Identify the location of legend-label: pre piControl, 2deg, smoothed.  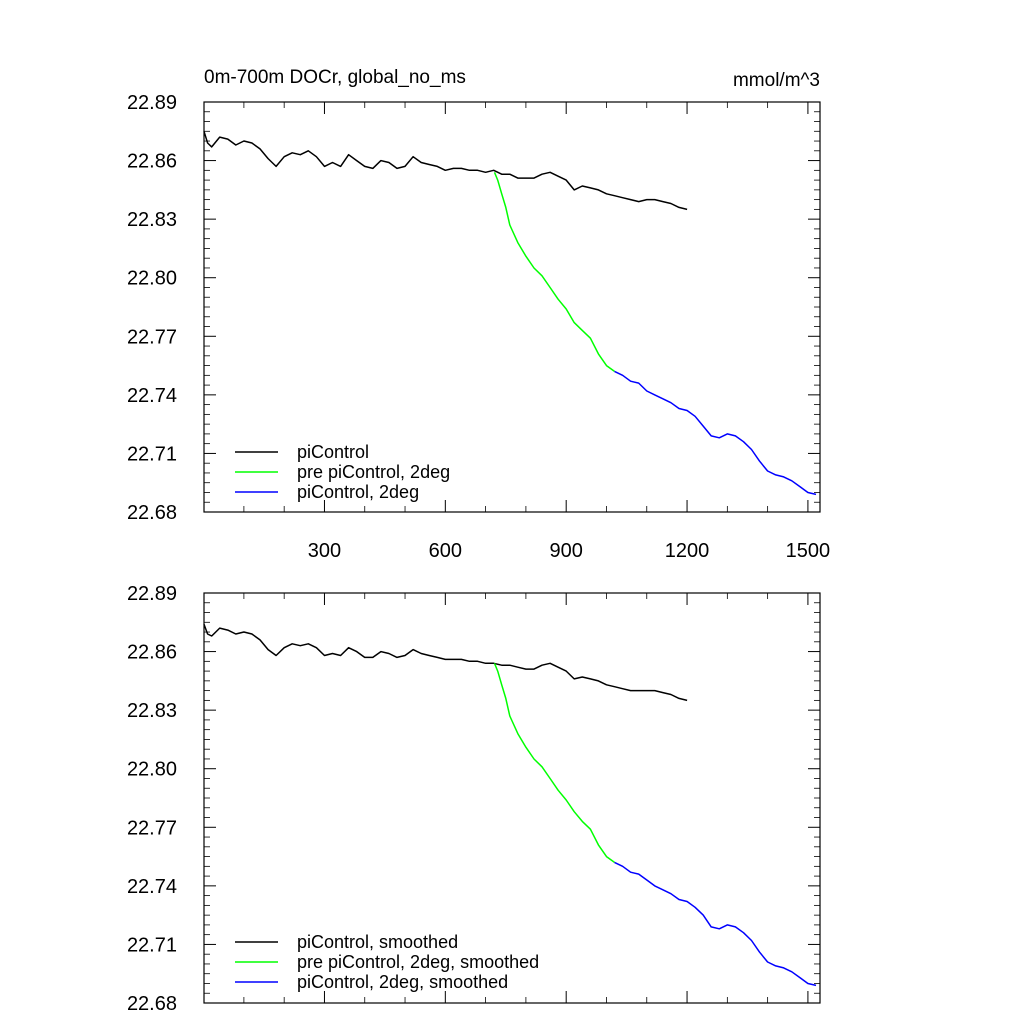
(418, 962).